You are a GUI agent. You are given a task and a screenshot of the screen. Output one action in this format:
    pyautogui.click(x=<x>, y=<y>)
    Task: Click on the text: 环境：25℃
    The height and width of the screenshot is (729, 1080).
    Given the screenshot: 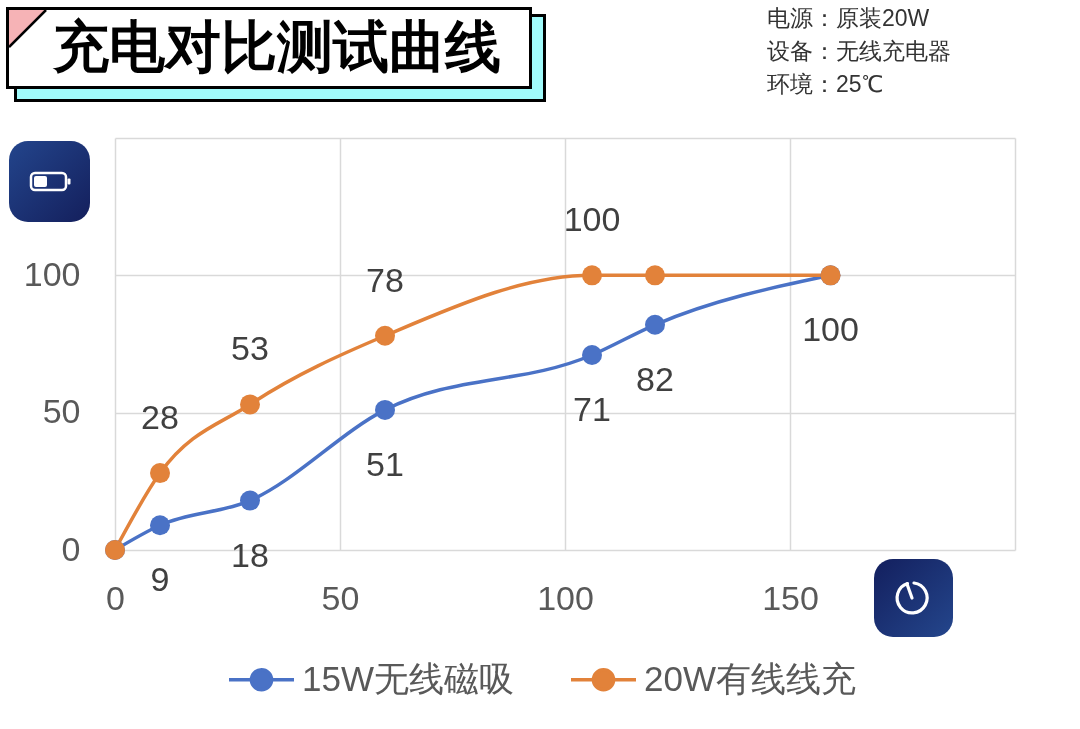 What is the action you would take?
    pyautogui.click(x=825, y=84)
    